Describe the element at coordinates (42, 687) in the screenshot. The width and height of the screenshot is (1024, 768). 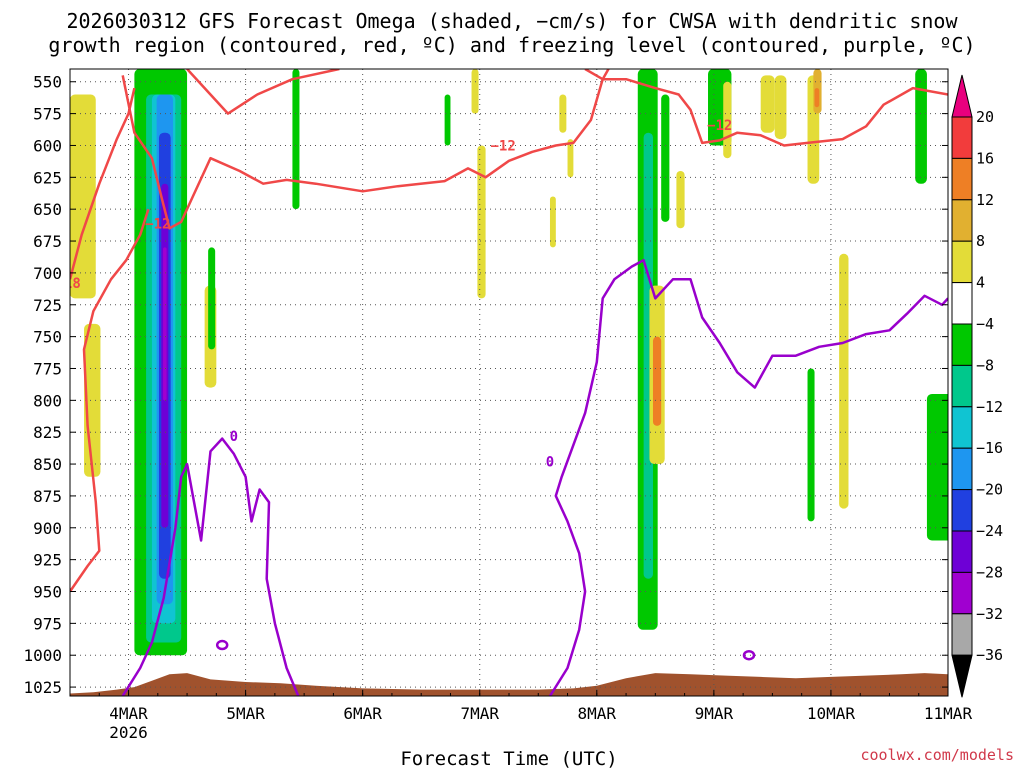
I see `y-tick-label: 1025` at that location.